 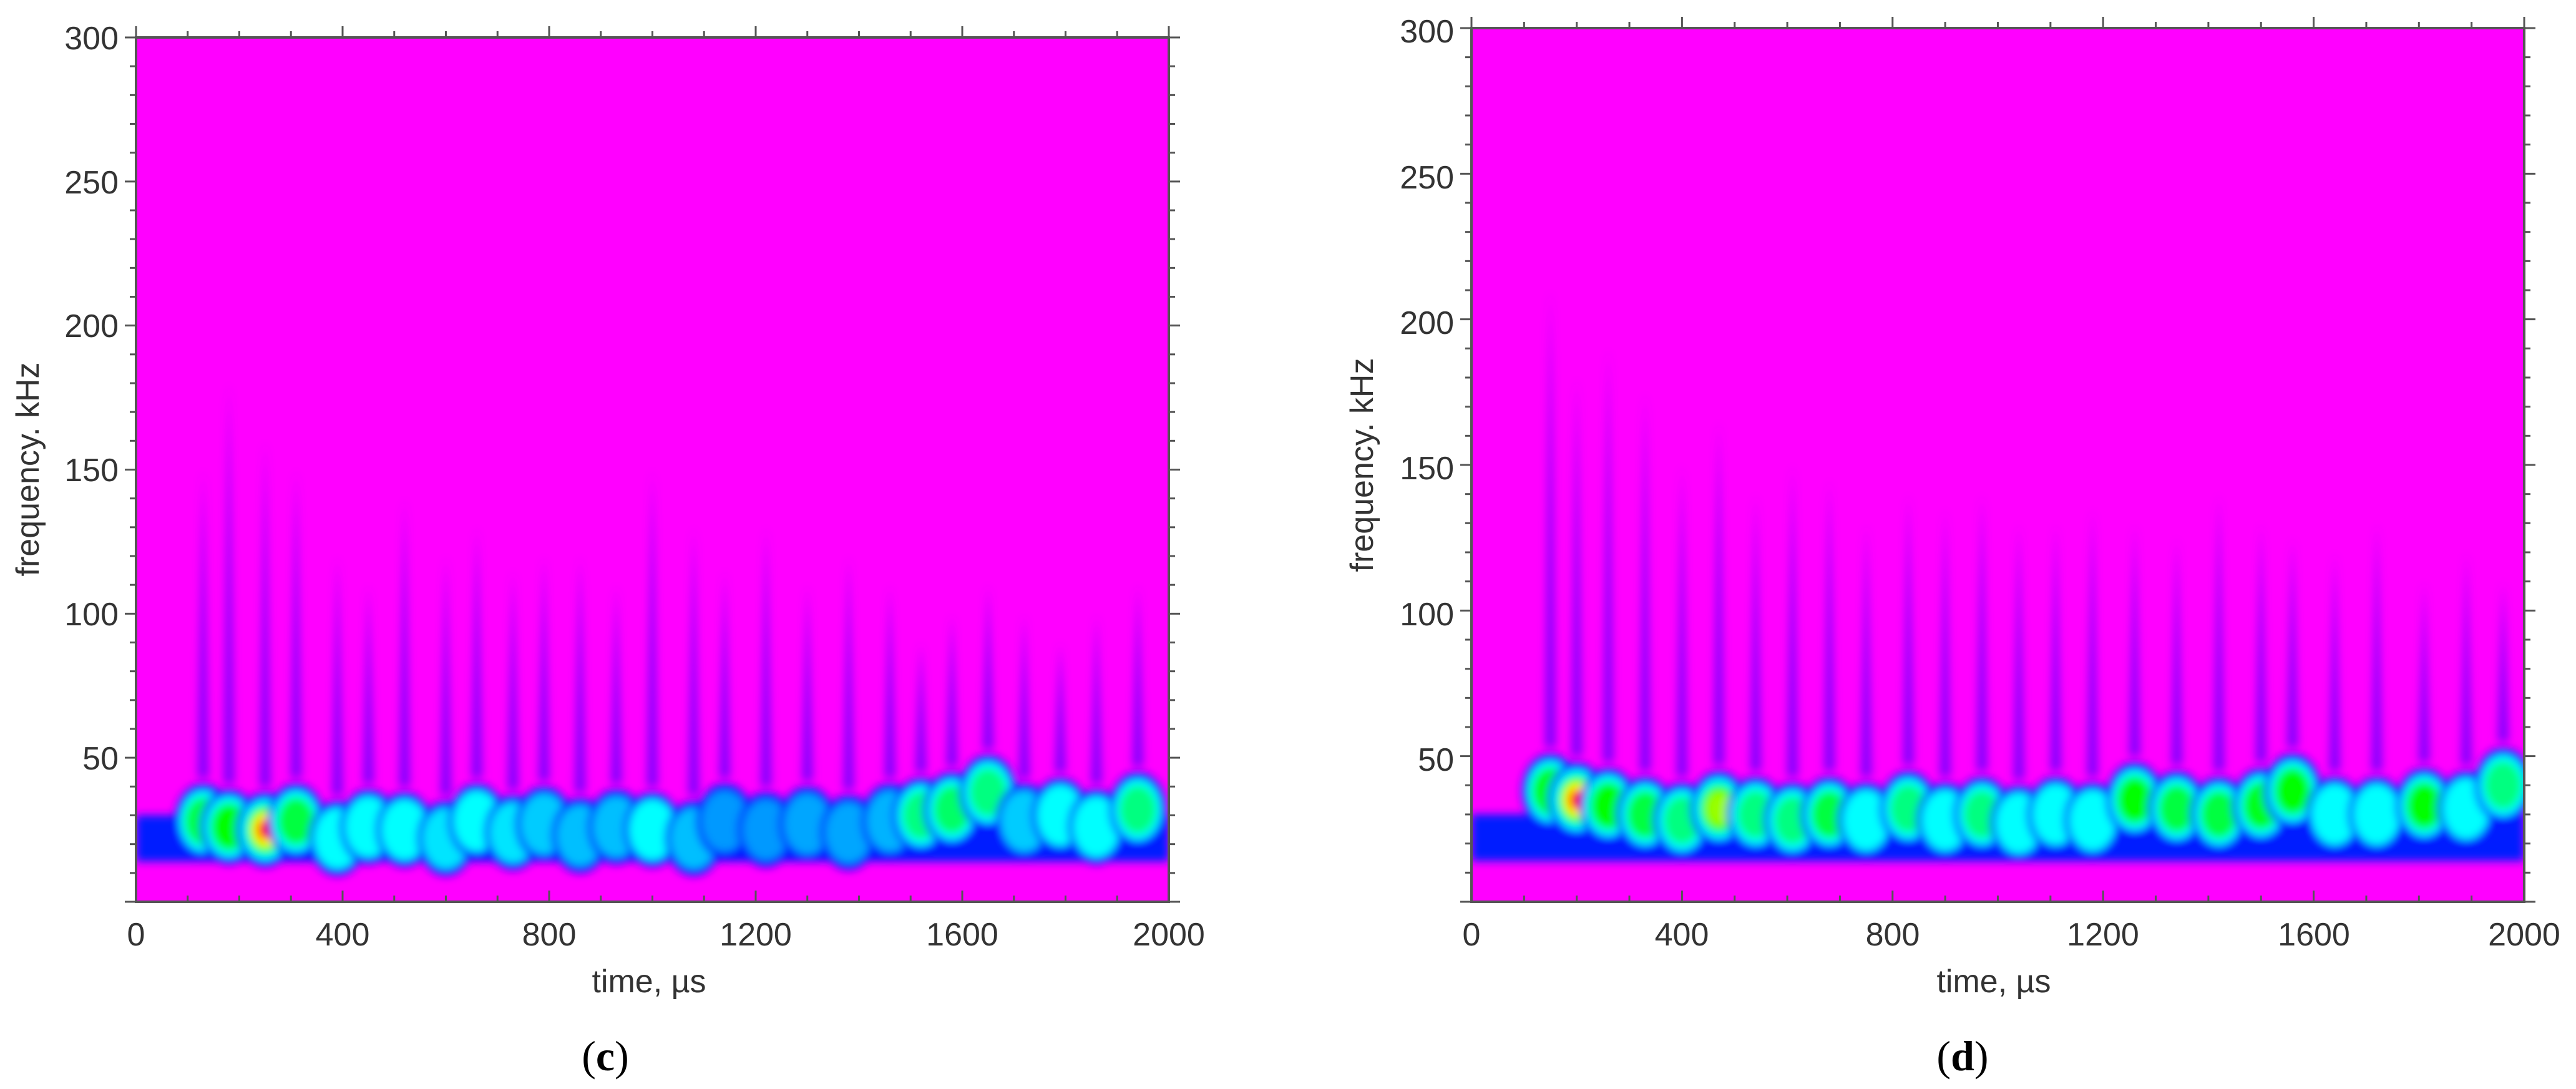 What do you see at coordinates (1169, 935) in the screenshot?
I see `x-tick-label: 2000` at bounding box center [1169, 935].